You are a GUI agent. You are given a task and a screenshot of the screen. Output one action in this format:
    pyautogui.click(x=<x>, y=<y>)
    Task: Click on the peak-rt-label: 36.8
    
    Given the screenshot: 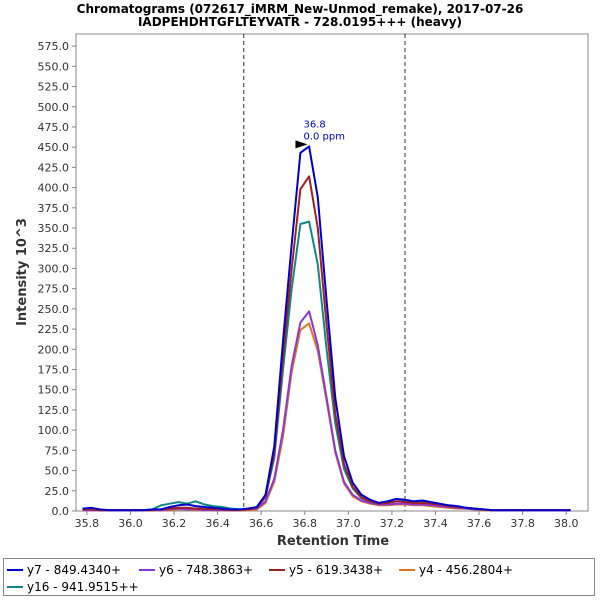 What is the action you would take?
    pyautogui.click(x=314, y=124)
    